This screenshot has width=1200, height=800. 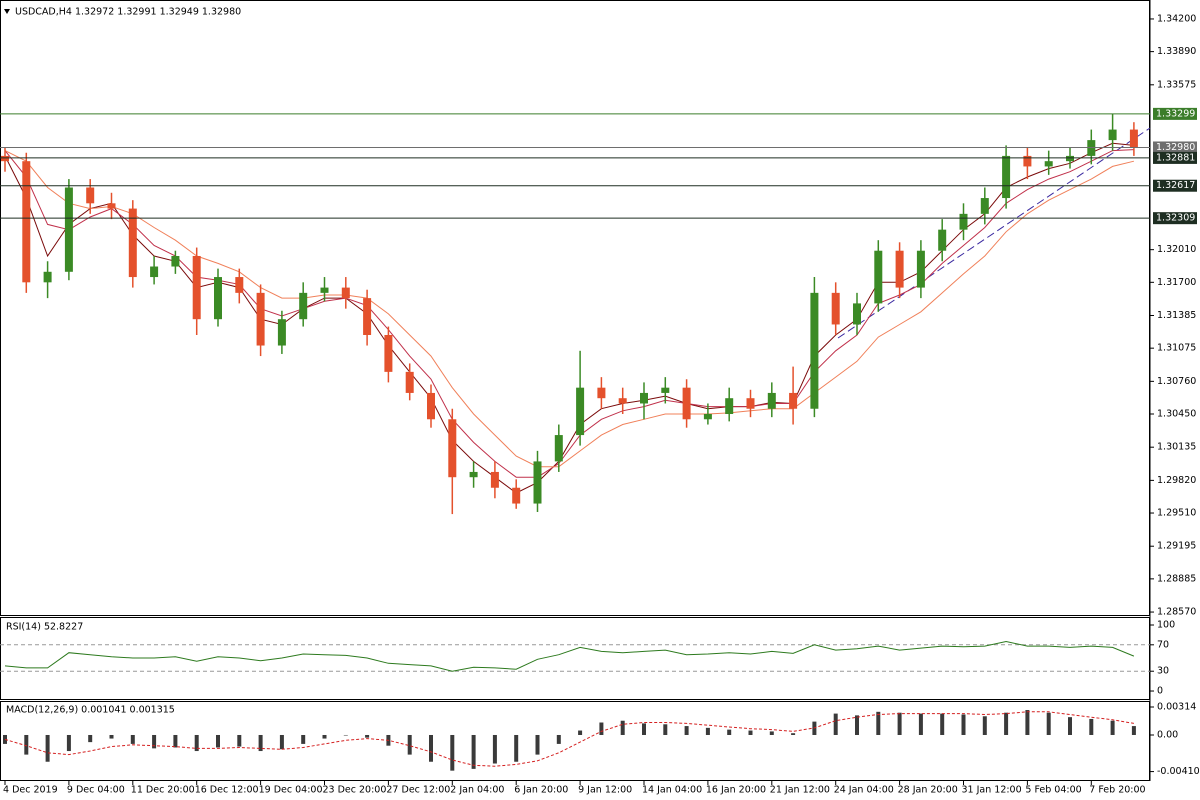 What do you see at coordinates (1176, 249) in the screenshot?
I see `y-tick-label: 1.32010` at bounding box center [1176, 249].